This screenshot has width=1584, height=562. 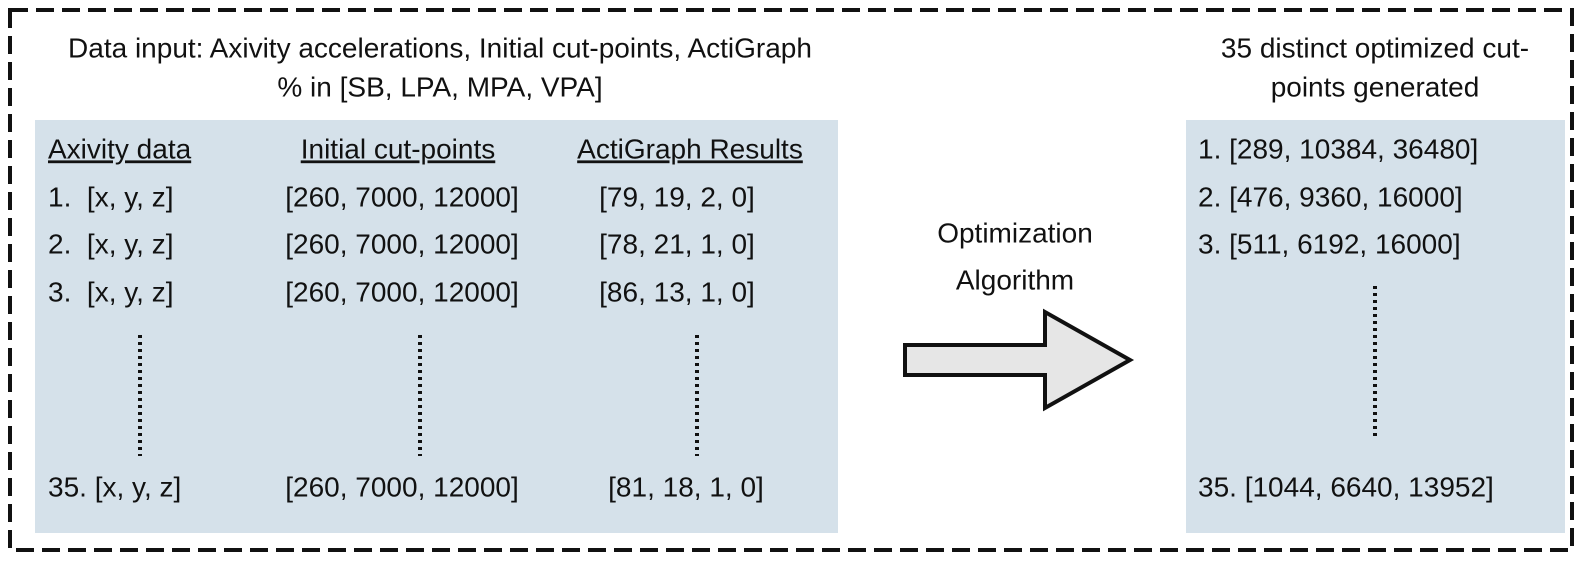 I want to click on output-caption: 35 distinct optimized cut-, so click(x=1375, y=47).